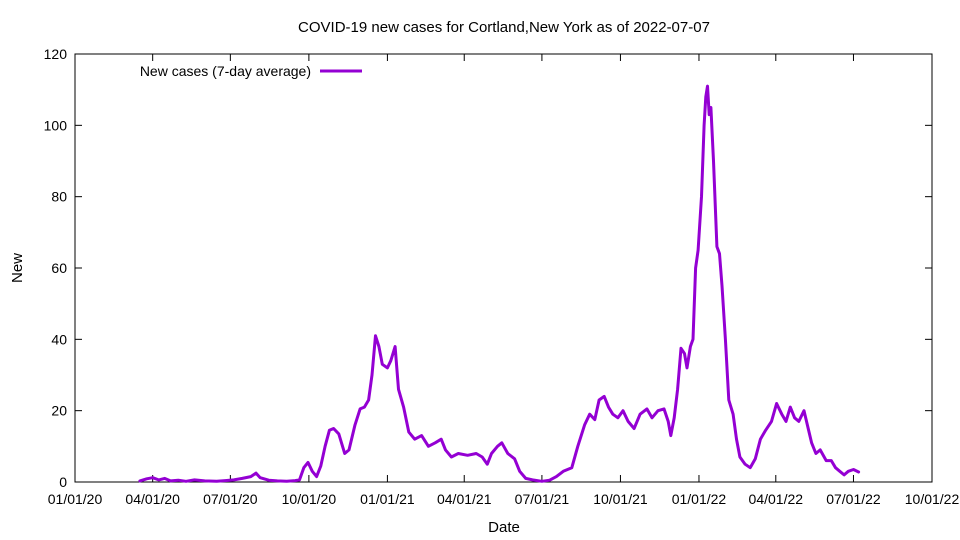  I want to click on x-tick-label: 01/01/20, so click(75, 499).